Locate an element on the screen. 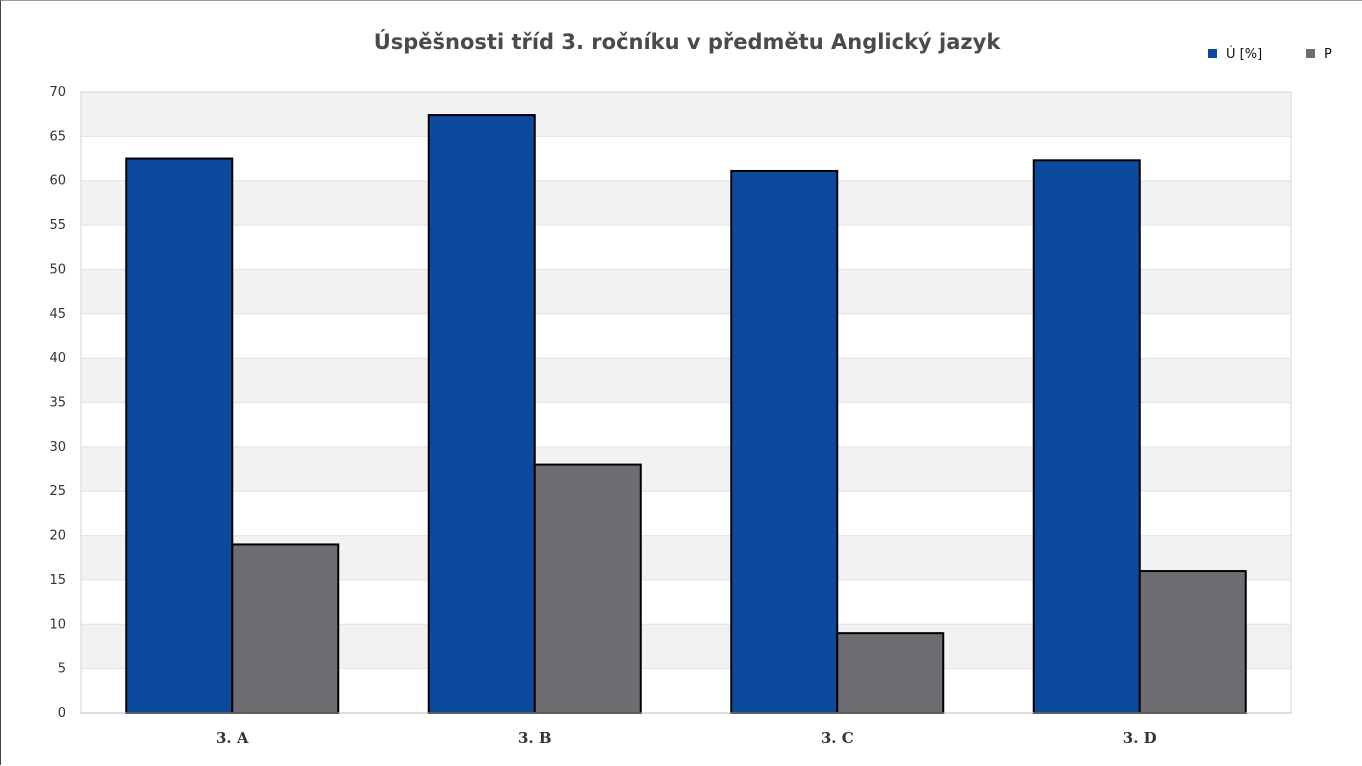  legend-box is located at coordinates (1276, 53).